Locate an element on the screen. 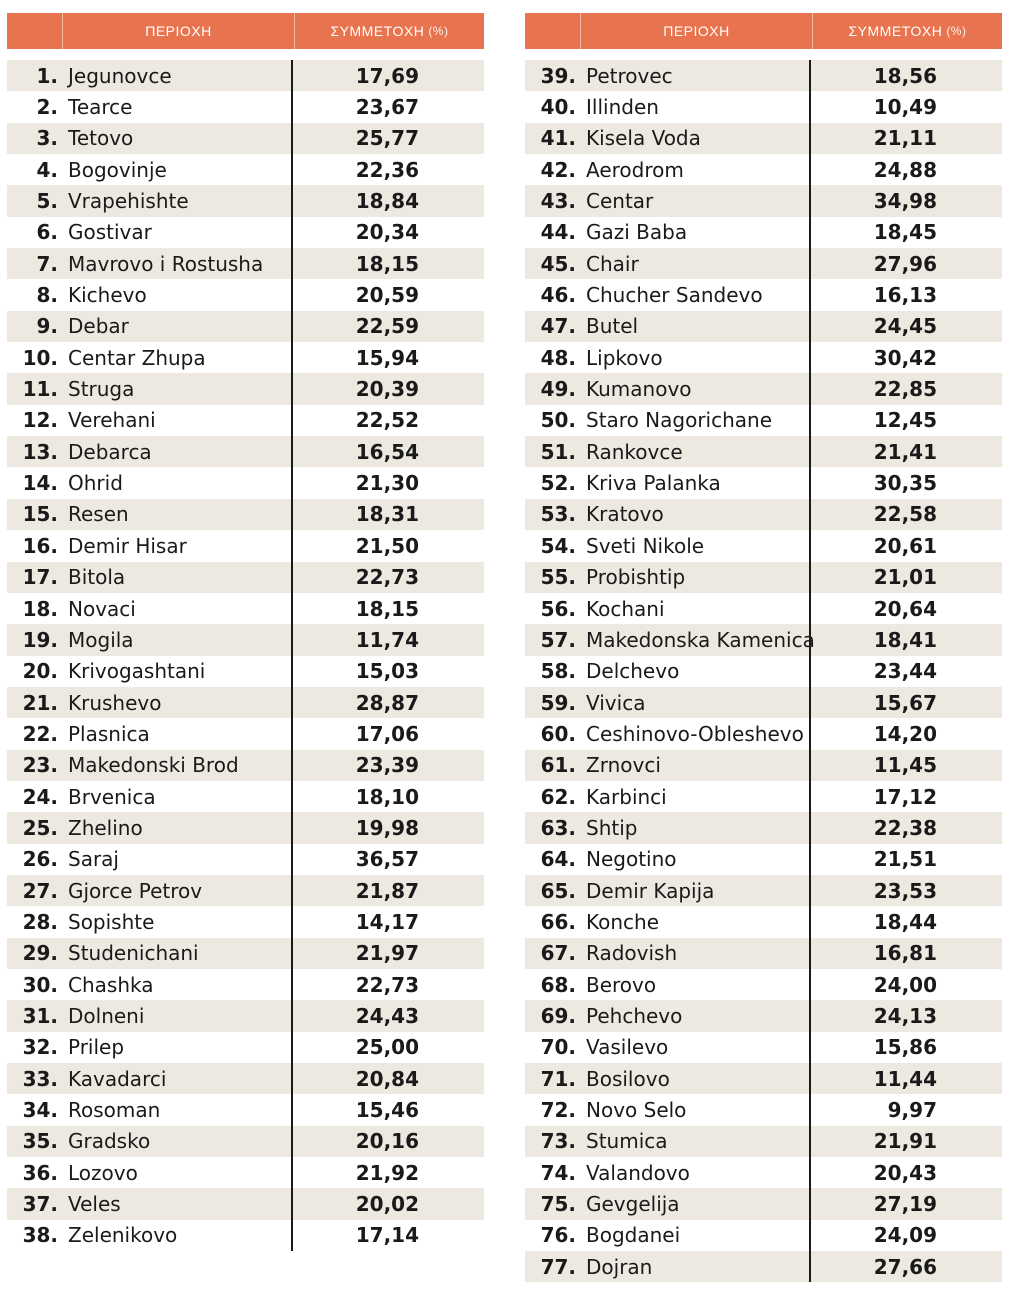  row-number: 51. is located at coordinates (558, 451).